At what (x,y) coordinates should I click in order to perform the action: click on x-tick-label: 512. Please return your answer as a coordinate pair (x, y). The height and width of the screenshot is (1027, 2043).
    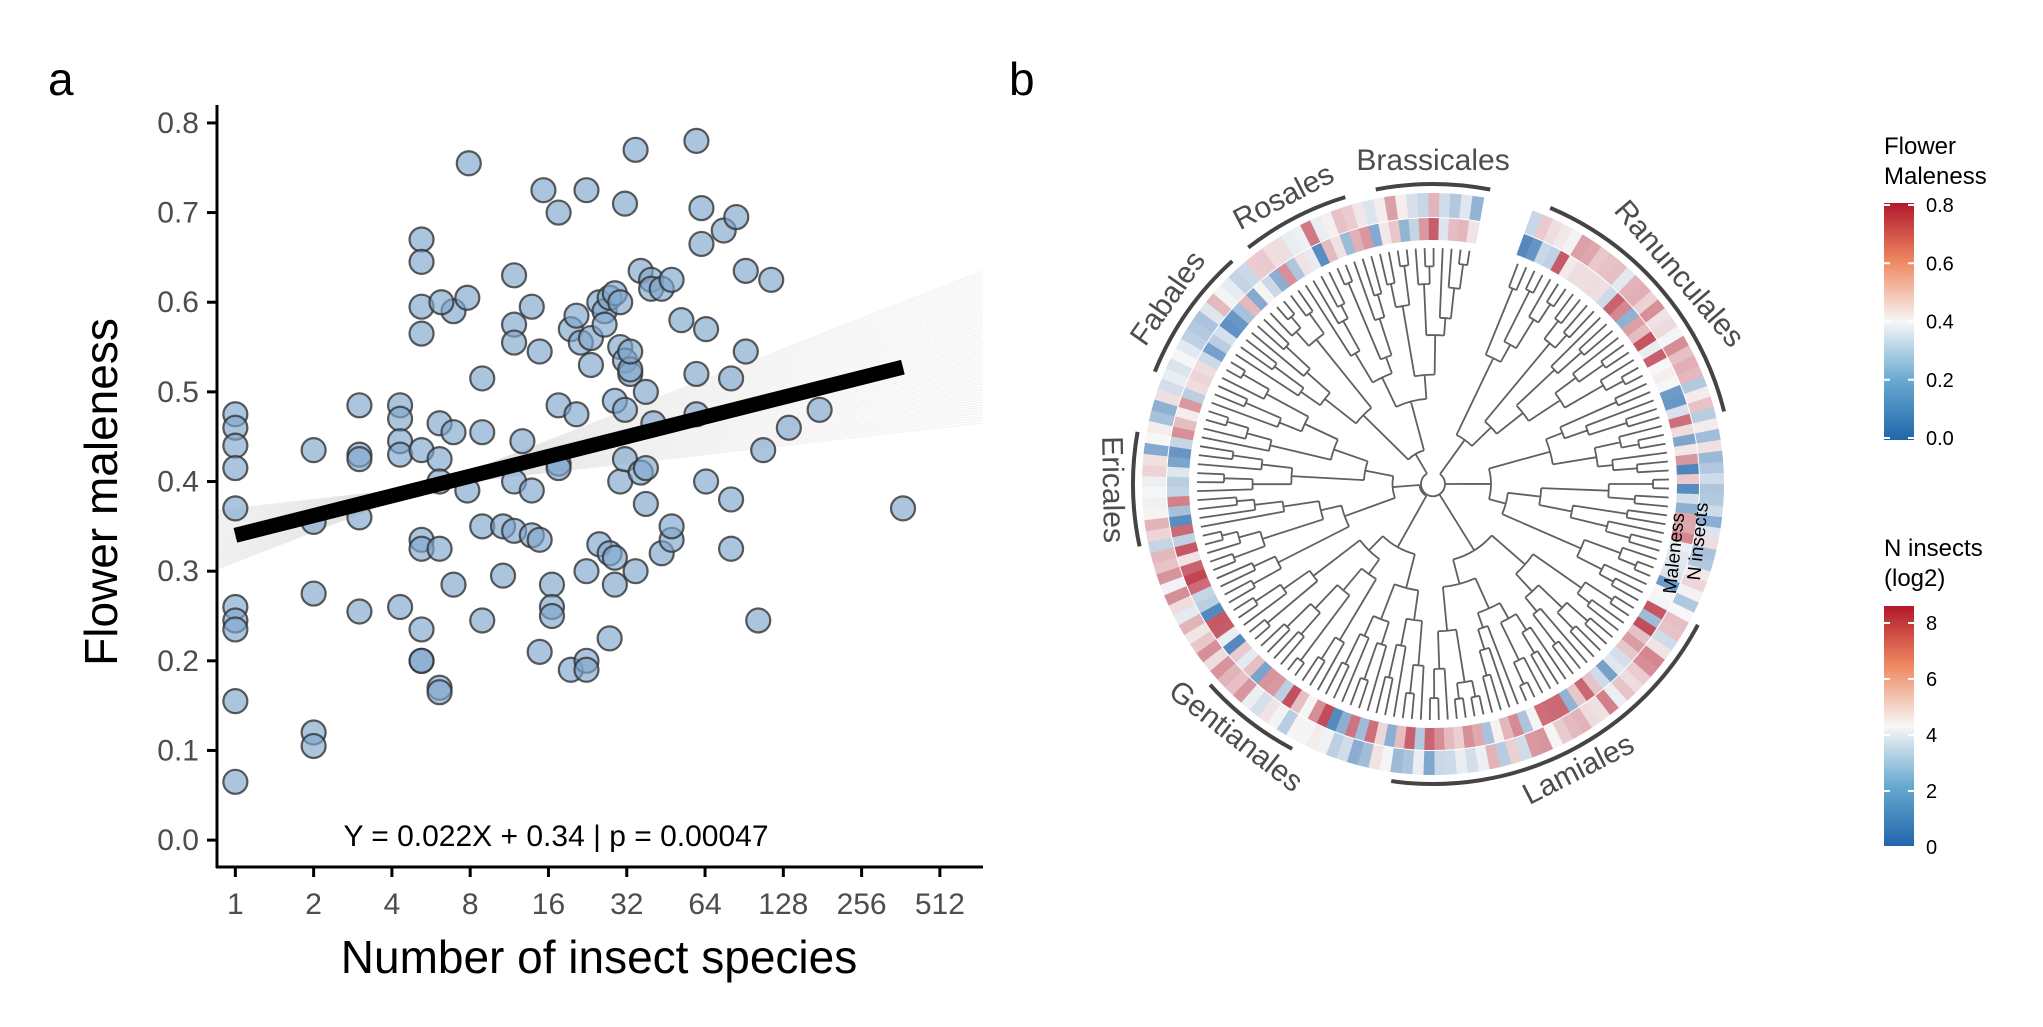
    Looking at the image, I should click on (940, 904).